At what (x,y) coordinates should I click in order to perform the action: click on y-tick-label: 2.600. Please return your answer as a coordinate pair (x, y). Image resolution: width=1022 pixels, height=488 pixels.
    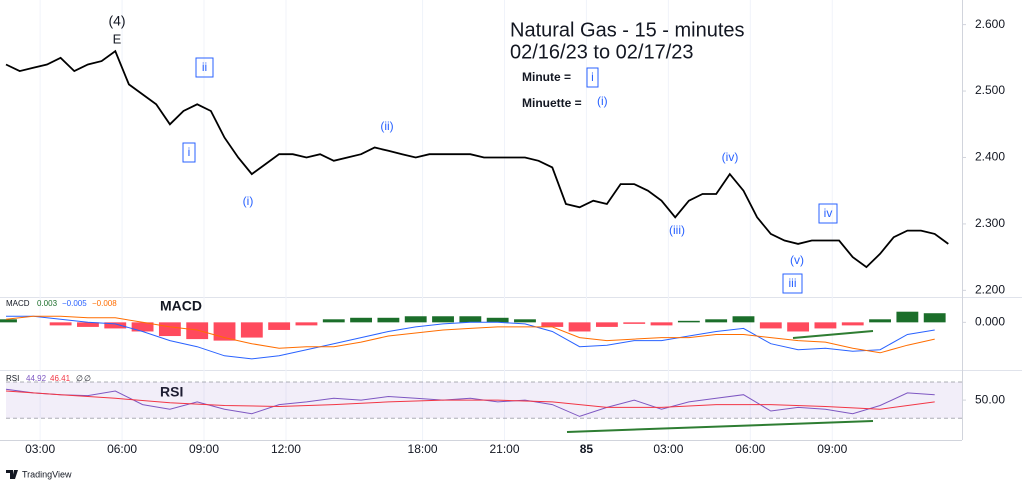
    Looking at the image, I should click on (990, 24).